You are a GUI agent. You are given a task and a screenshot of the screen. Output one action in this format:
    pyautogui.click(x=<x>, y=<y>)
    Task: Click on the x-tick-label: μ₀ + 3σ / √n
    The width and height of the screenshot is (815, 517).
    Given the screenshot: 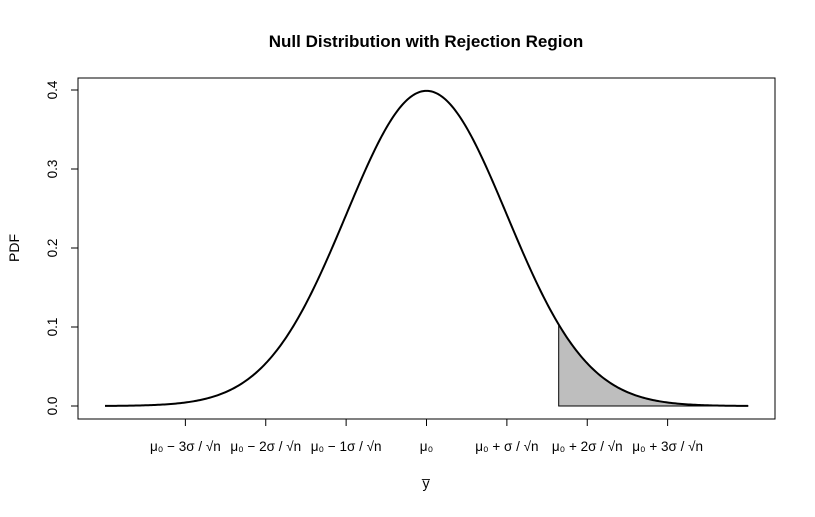 What is the action you would take?
    pyautogui.click(x=667, y=446)
    